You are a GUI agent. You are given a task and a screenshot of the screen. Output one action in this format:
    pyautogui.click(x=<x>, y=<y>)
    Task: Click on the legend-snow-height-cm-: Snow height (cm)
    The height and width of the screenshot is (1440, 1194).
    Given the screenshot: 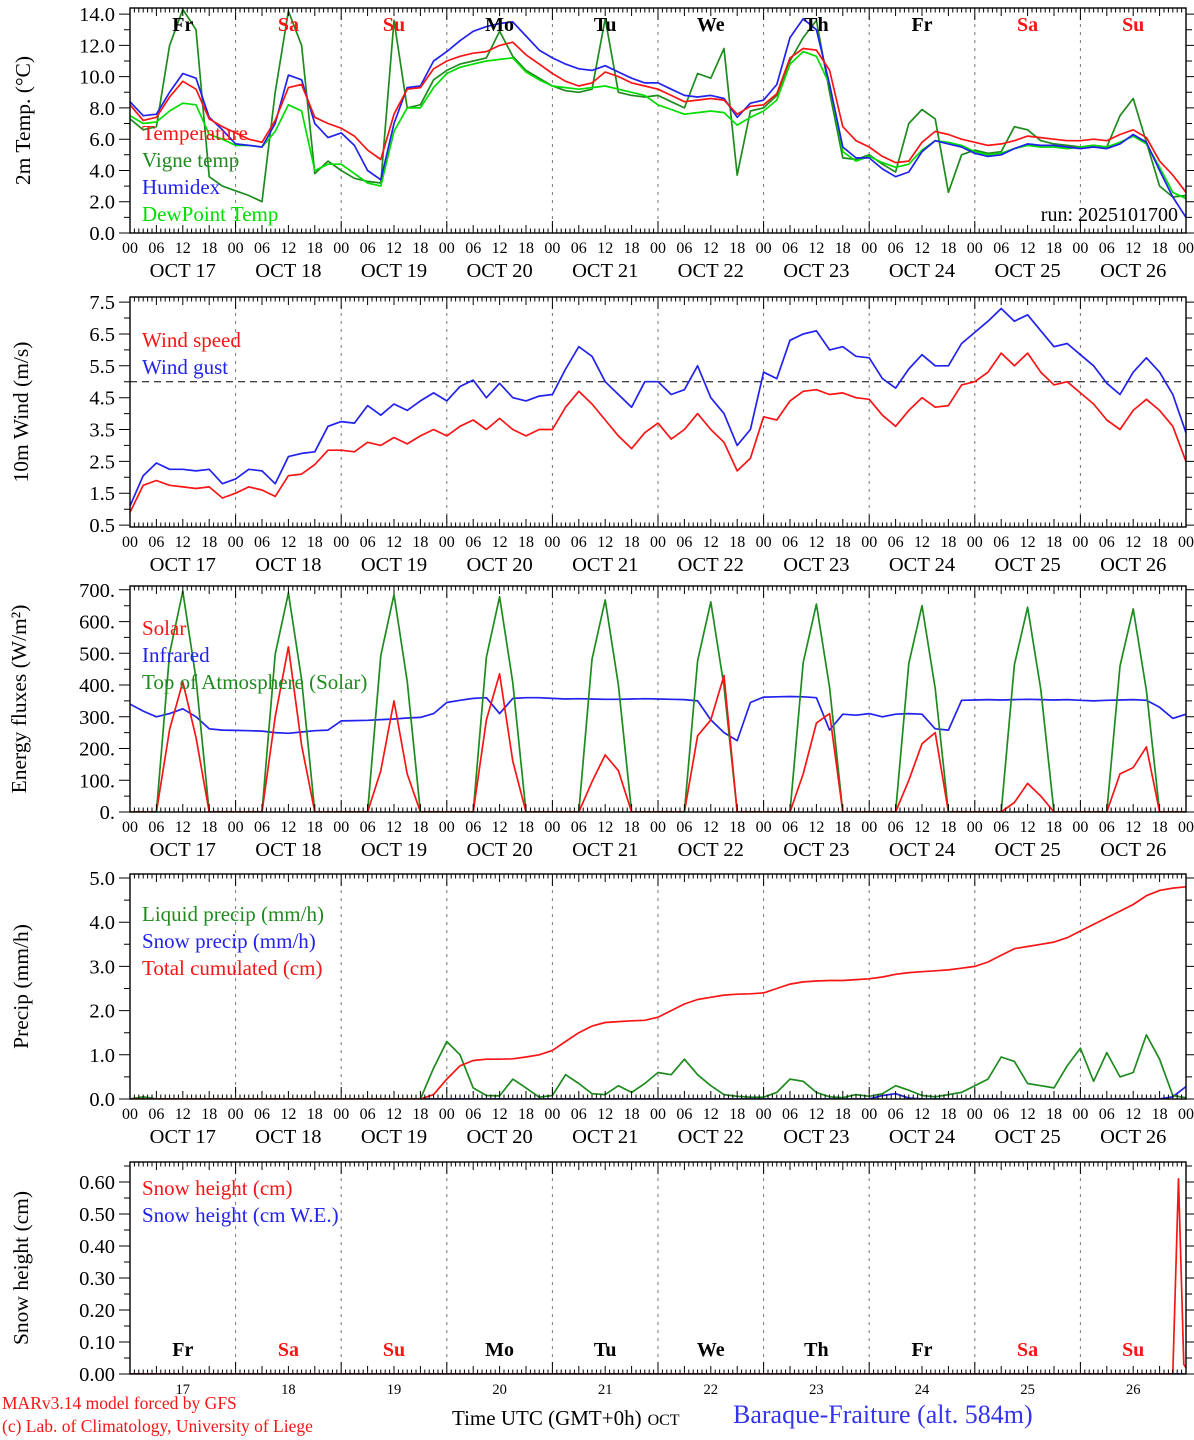 What is the action you would take?
    pyautogui.click(x=217, y=1188)
    